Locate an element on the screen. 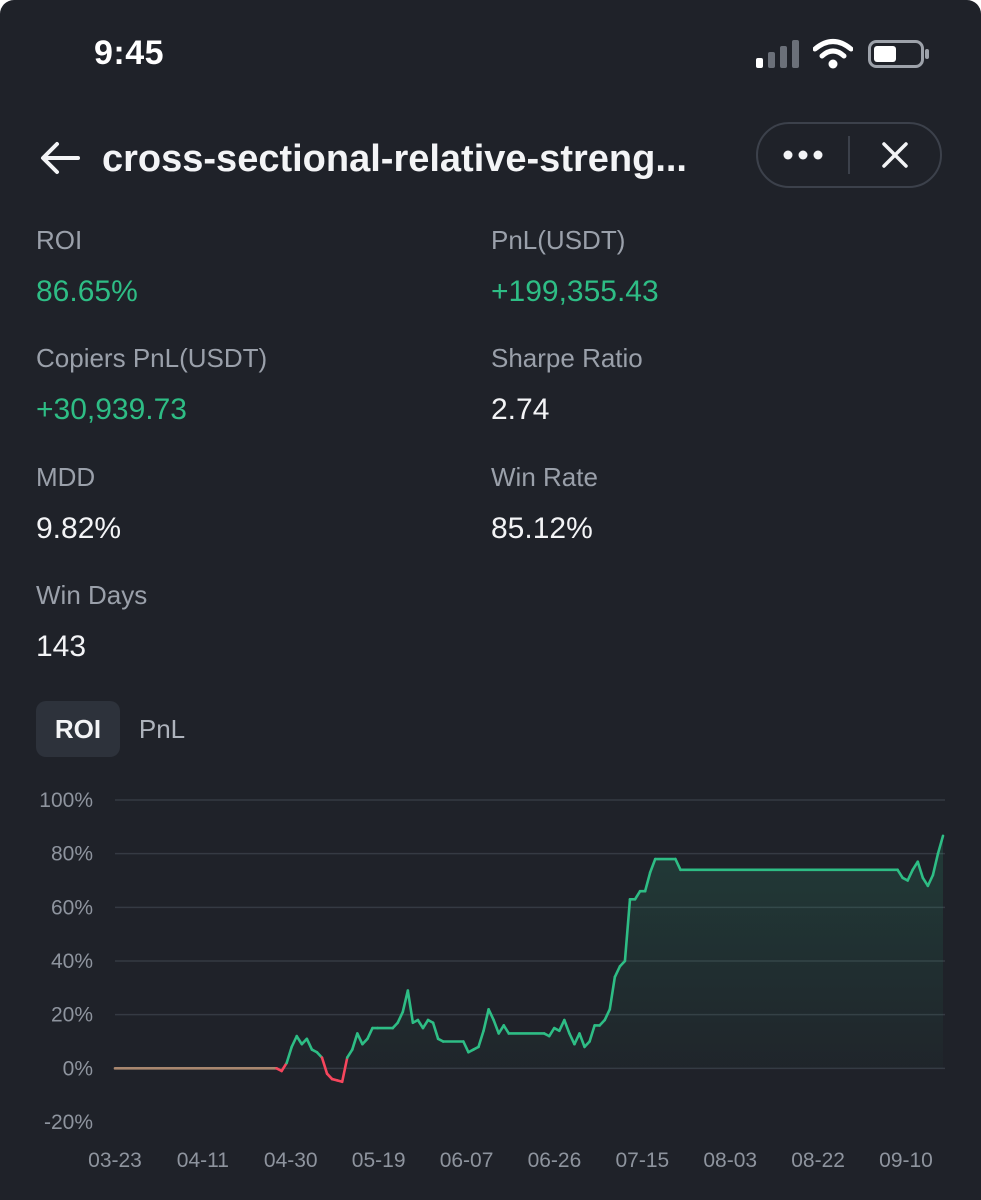 Image resolution: width=981 pixels, height=1200 pixels. x-tick-label: 08-22 is located at coordinates (818, 1160).